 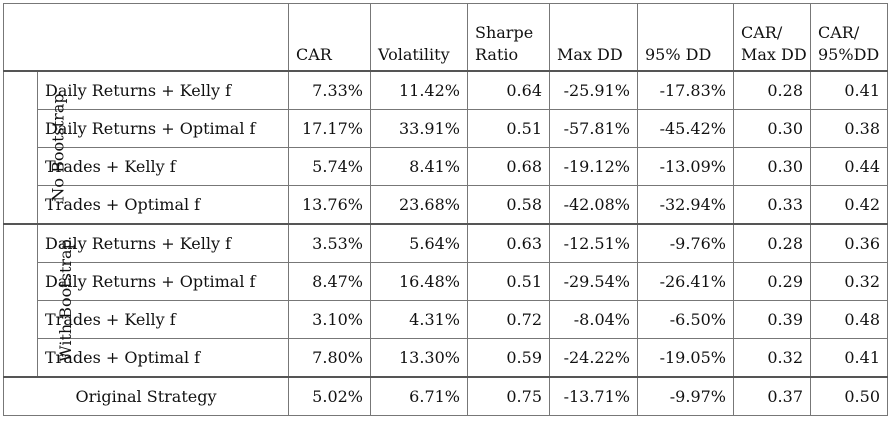 I want to click on cell-car: 17.17%, so click(x=329, y=128).